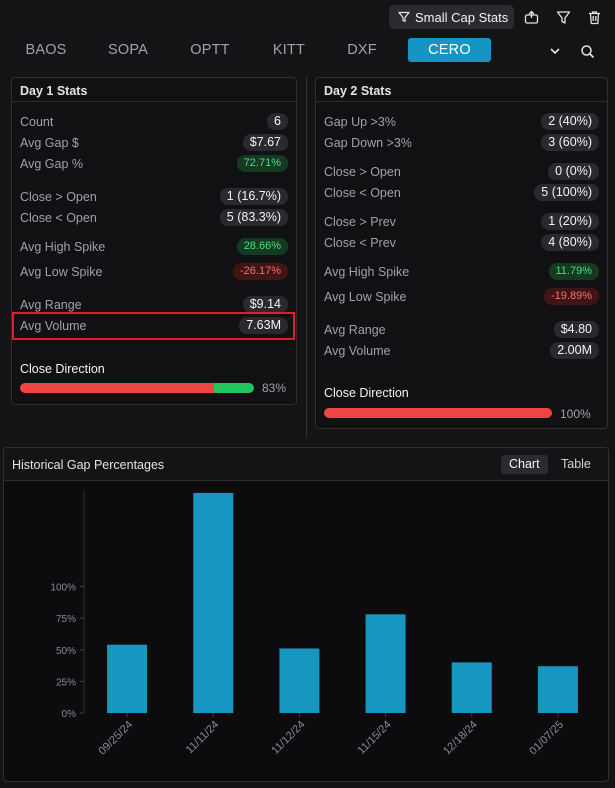 The image size is (615, 788). What do you see at coordinates (253, 217) in the screenshot?
I see `stat-value: 5 (83.3%)` at bounding box center [253, 217].